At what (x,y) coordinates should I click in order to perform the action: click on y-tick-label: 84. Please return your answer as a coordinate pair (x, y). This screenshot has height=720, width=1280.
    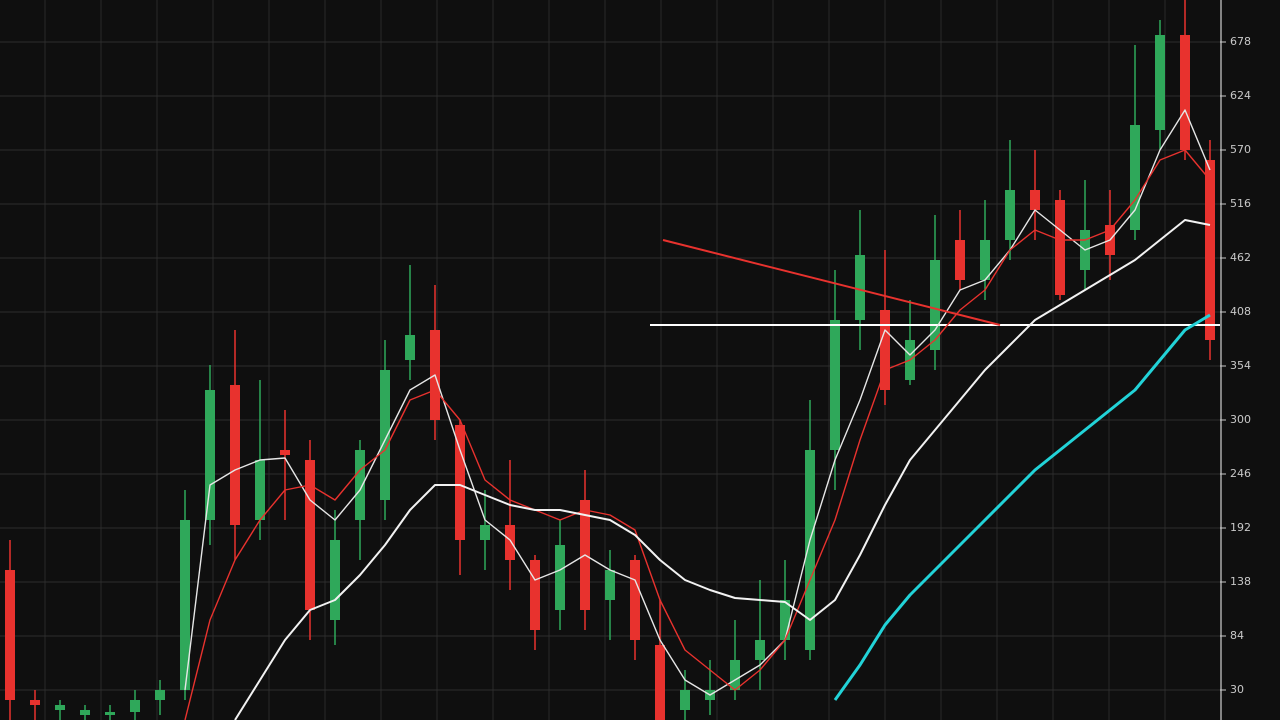
    Looking at the image, I should click on (1237, 635).